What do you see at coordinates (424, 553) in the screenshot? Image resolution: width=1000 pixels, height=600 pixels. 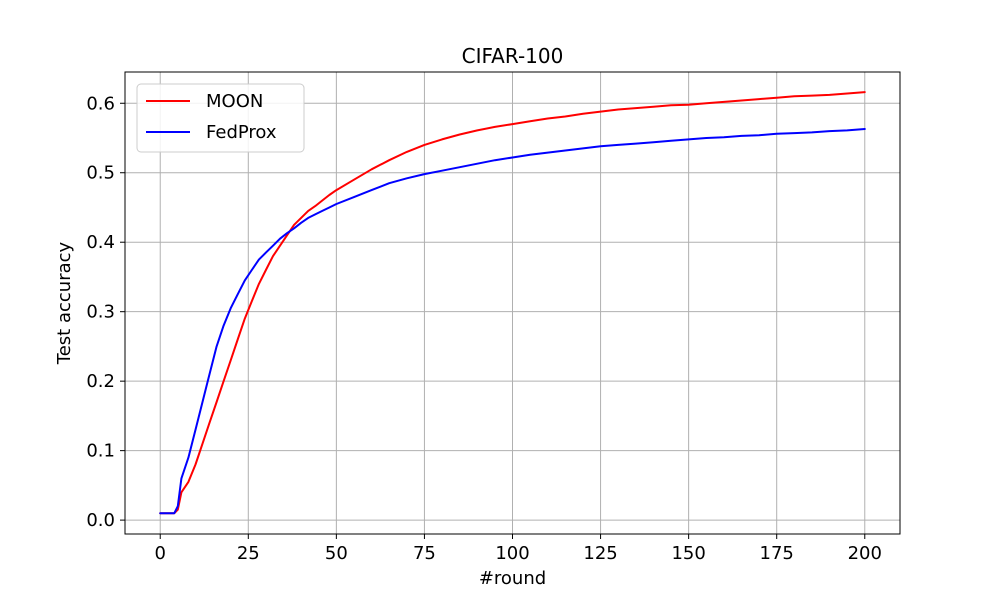 I see `x-tick-label: 75` at bounding box center [424, 553].